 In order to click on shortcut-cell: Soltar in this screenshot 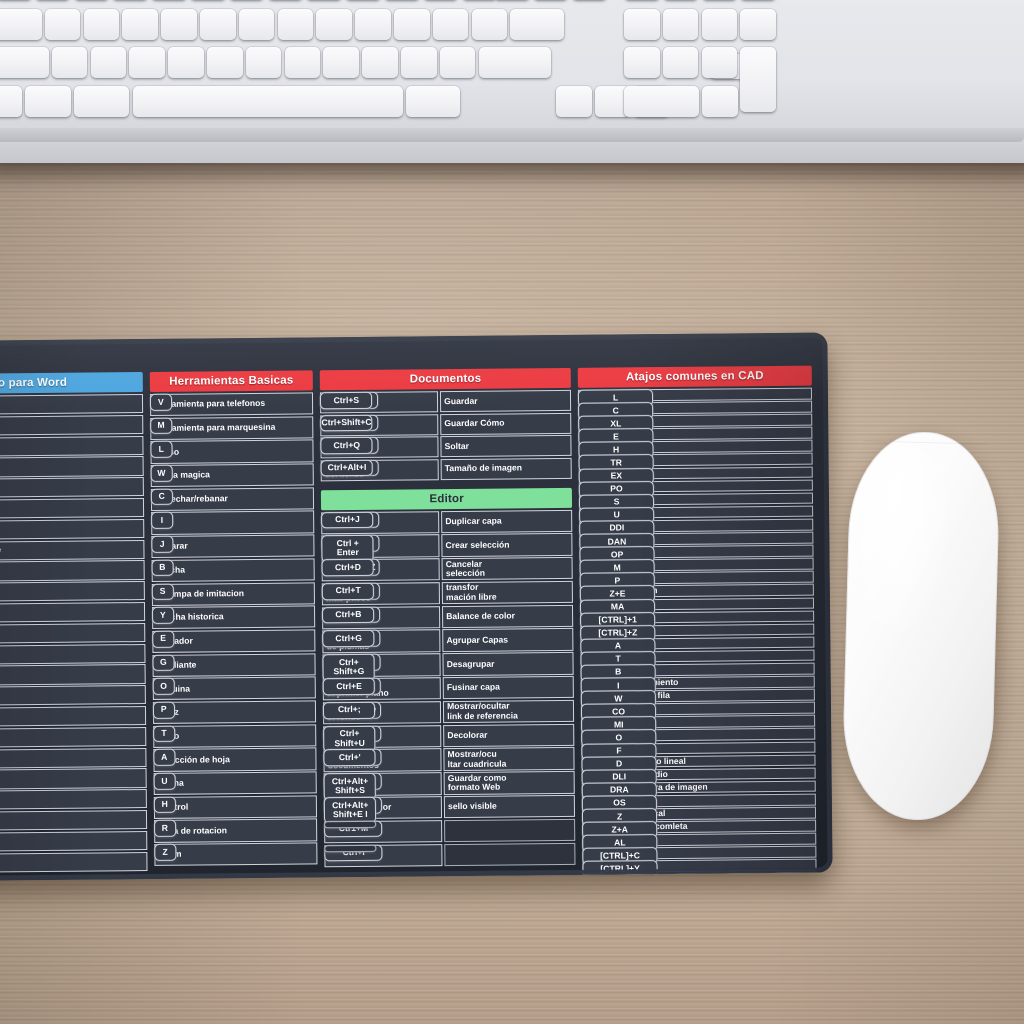, I will do `click(506, 446)`.